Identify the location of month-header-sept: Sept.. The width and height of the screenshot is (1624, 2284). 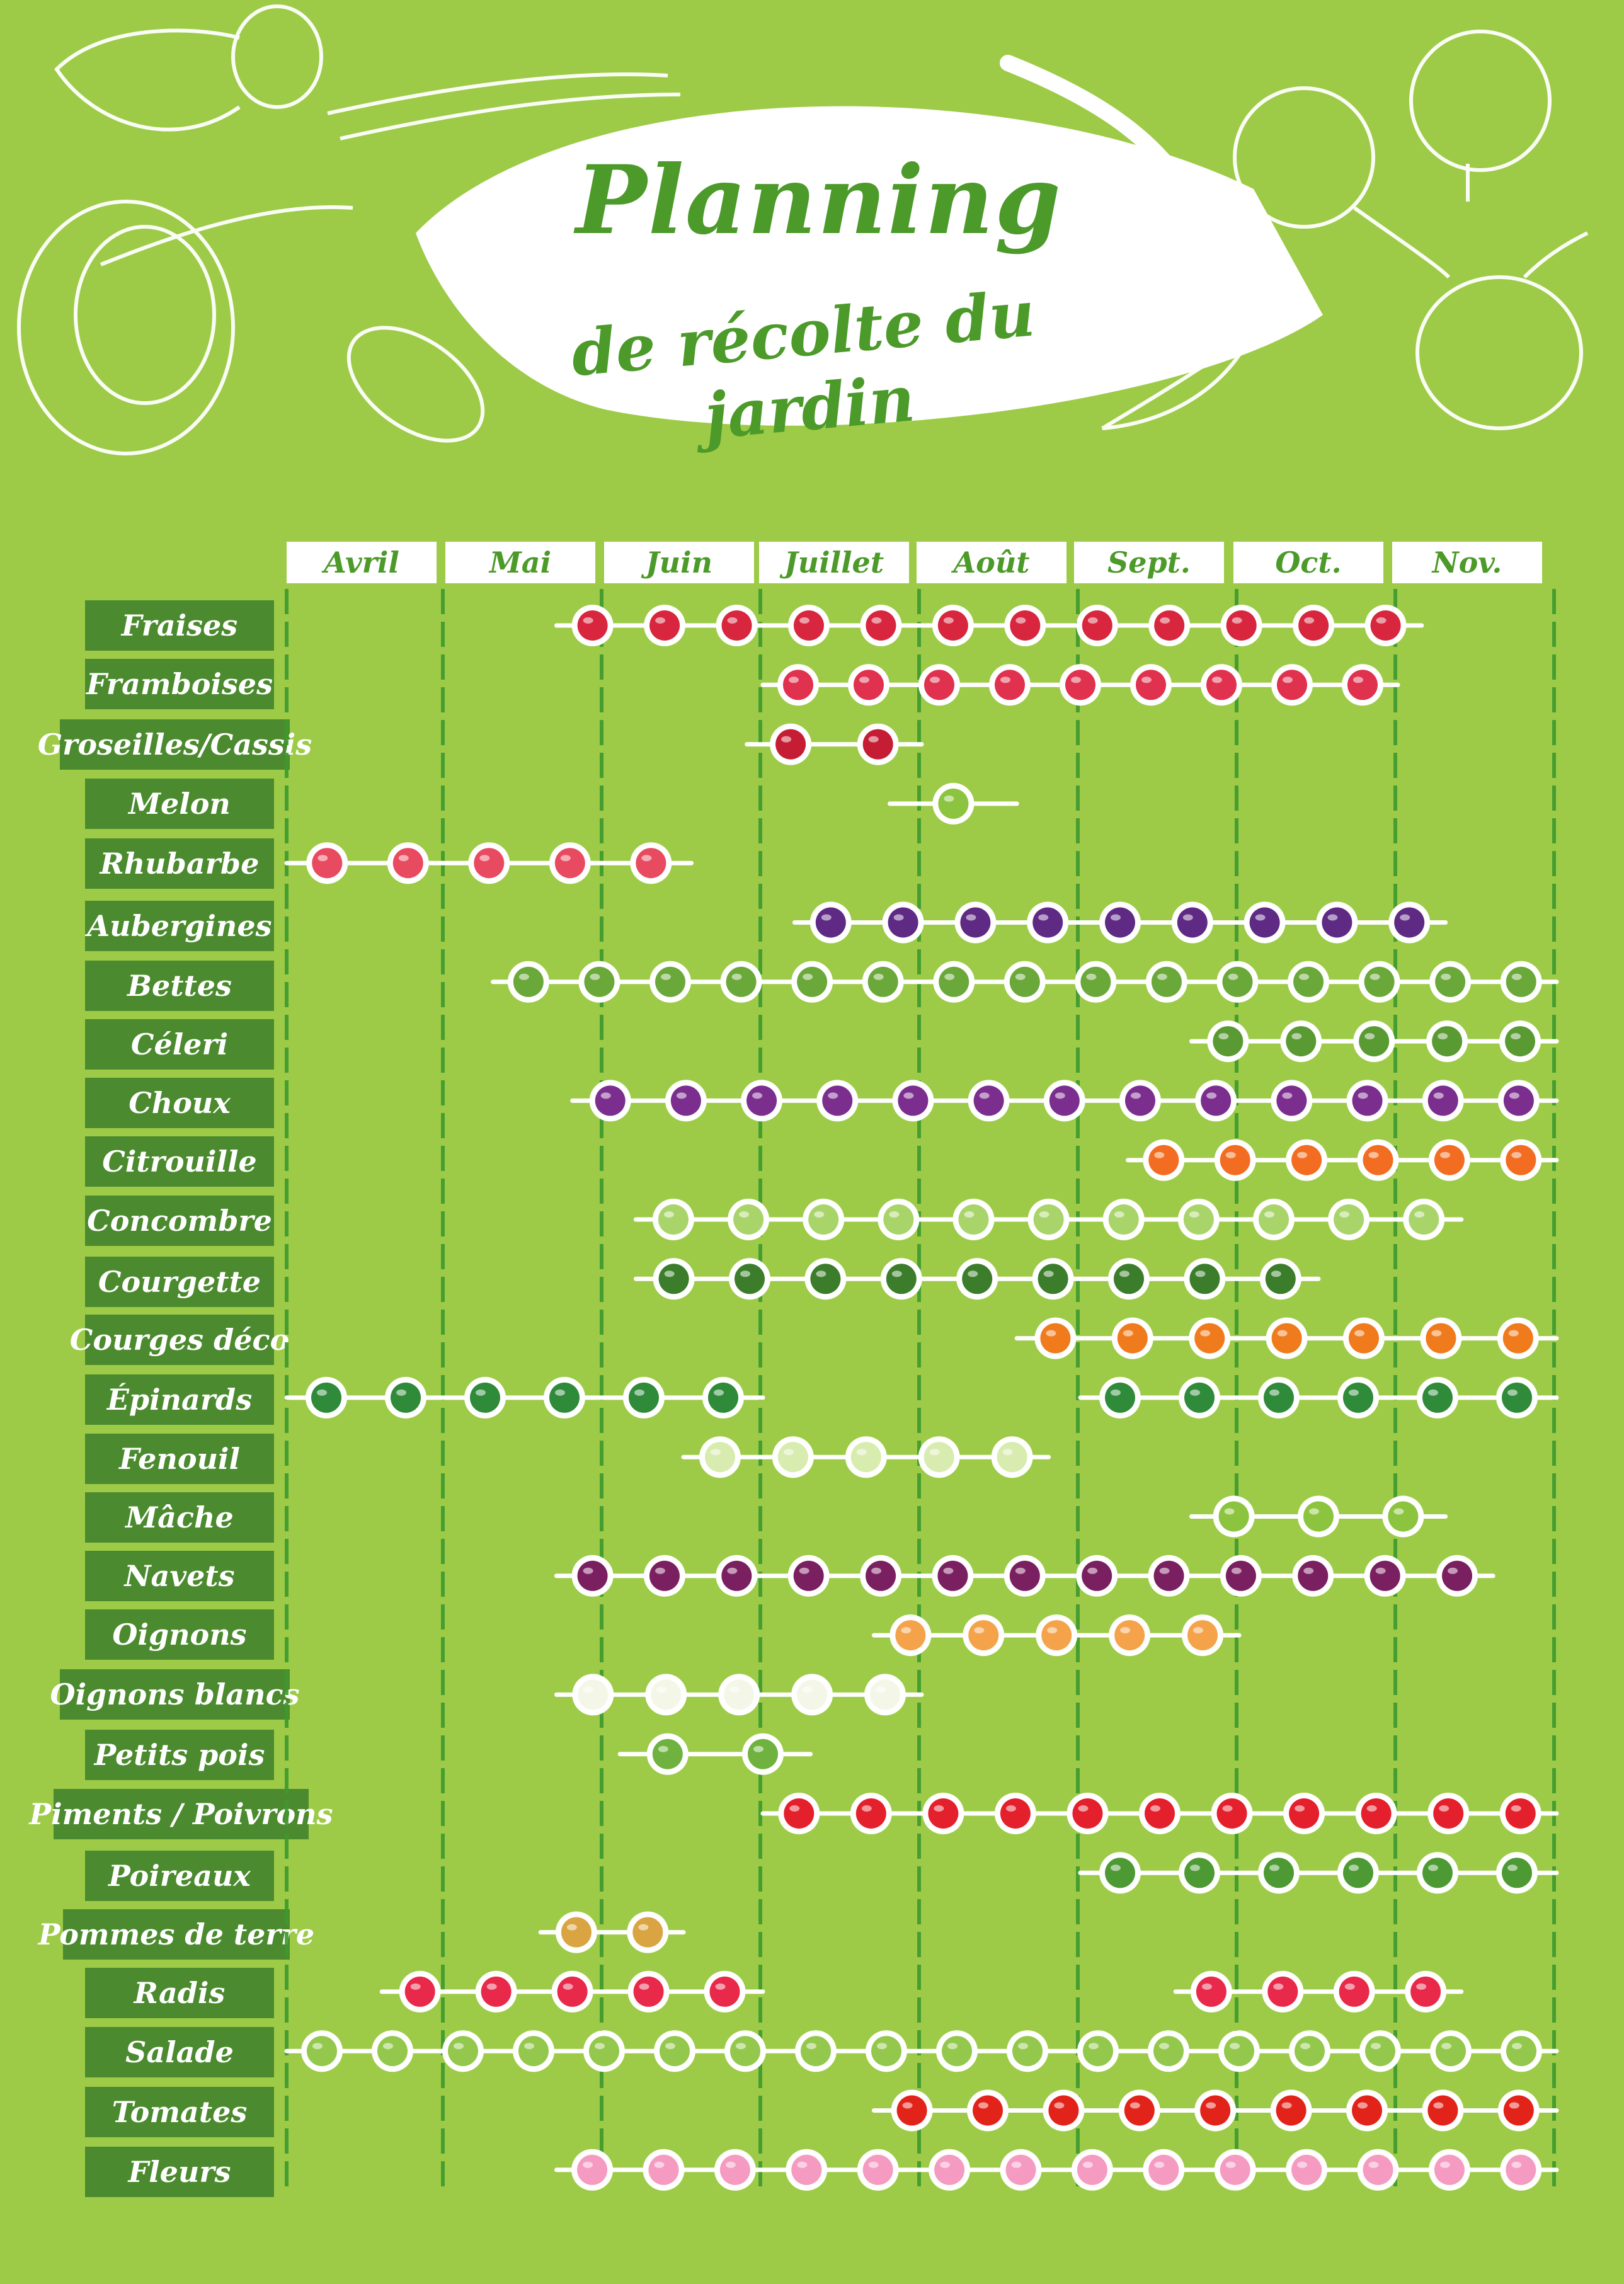
(1149, 562).